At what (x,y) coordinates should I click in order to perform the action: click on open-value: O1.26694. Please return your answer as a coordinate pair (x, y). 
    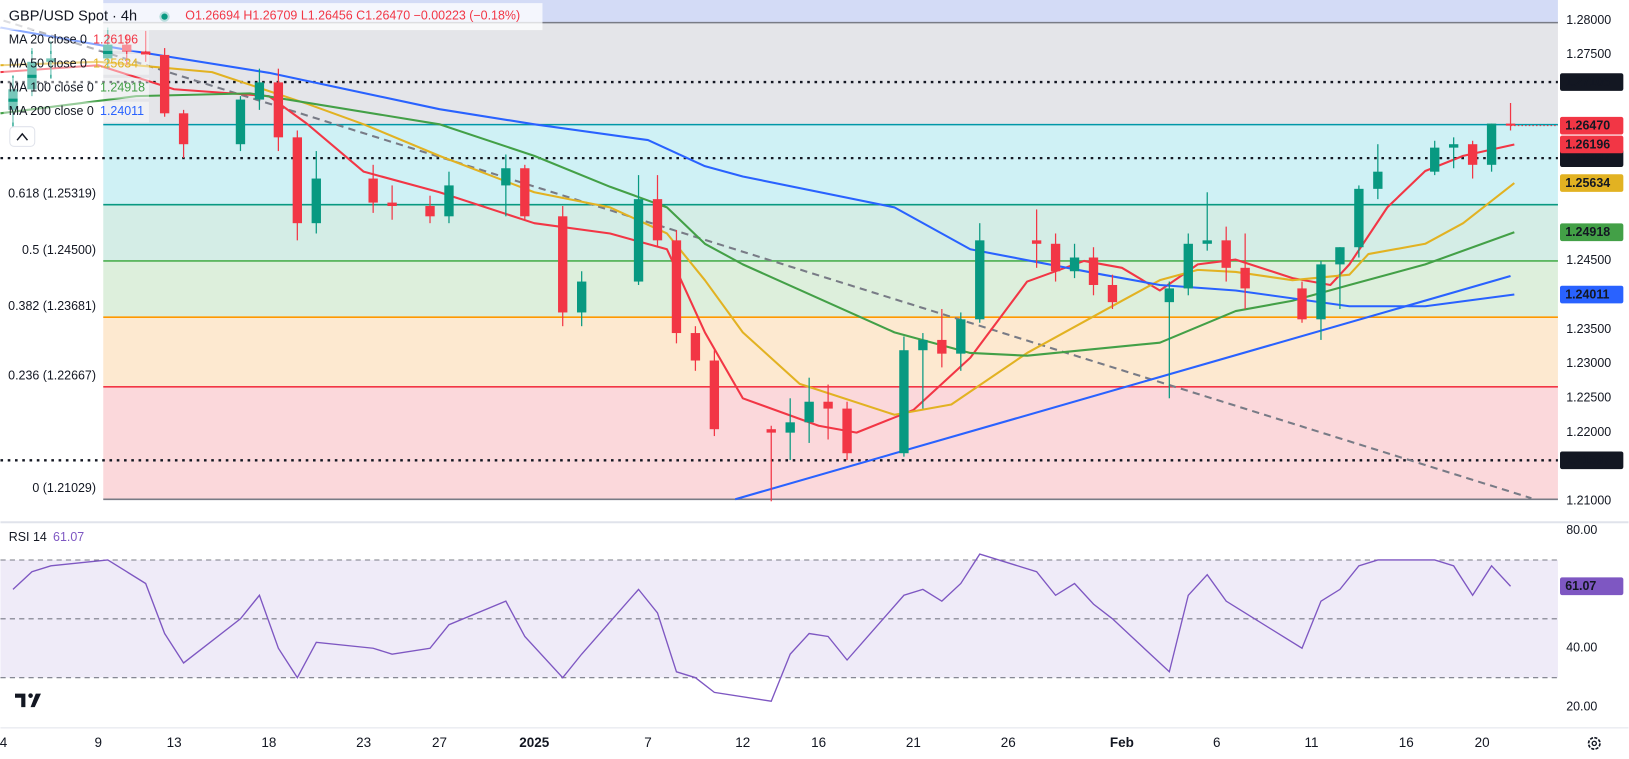
    Looking at the image, I should click on (212, 16).